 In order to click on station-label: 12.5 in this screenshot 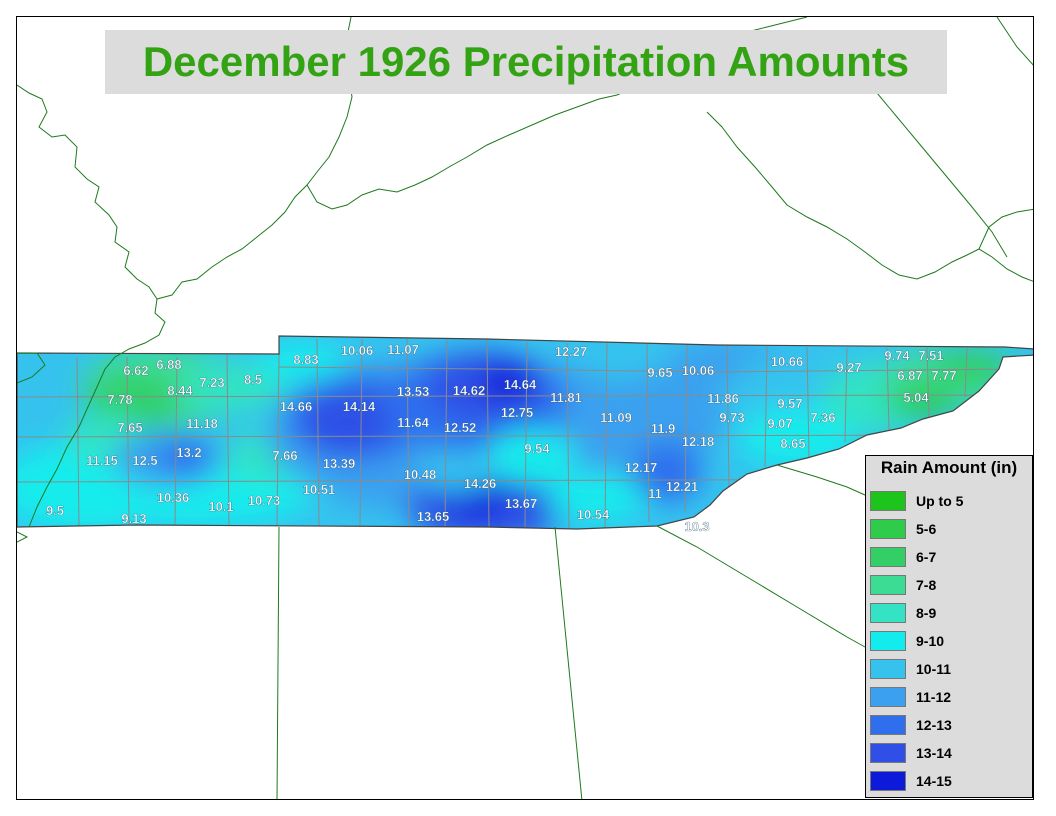, I will do `click(144, 460)`.